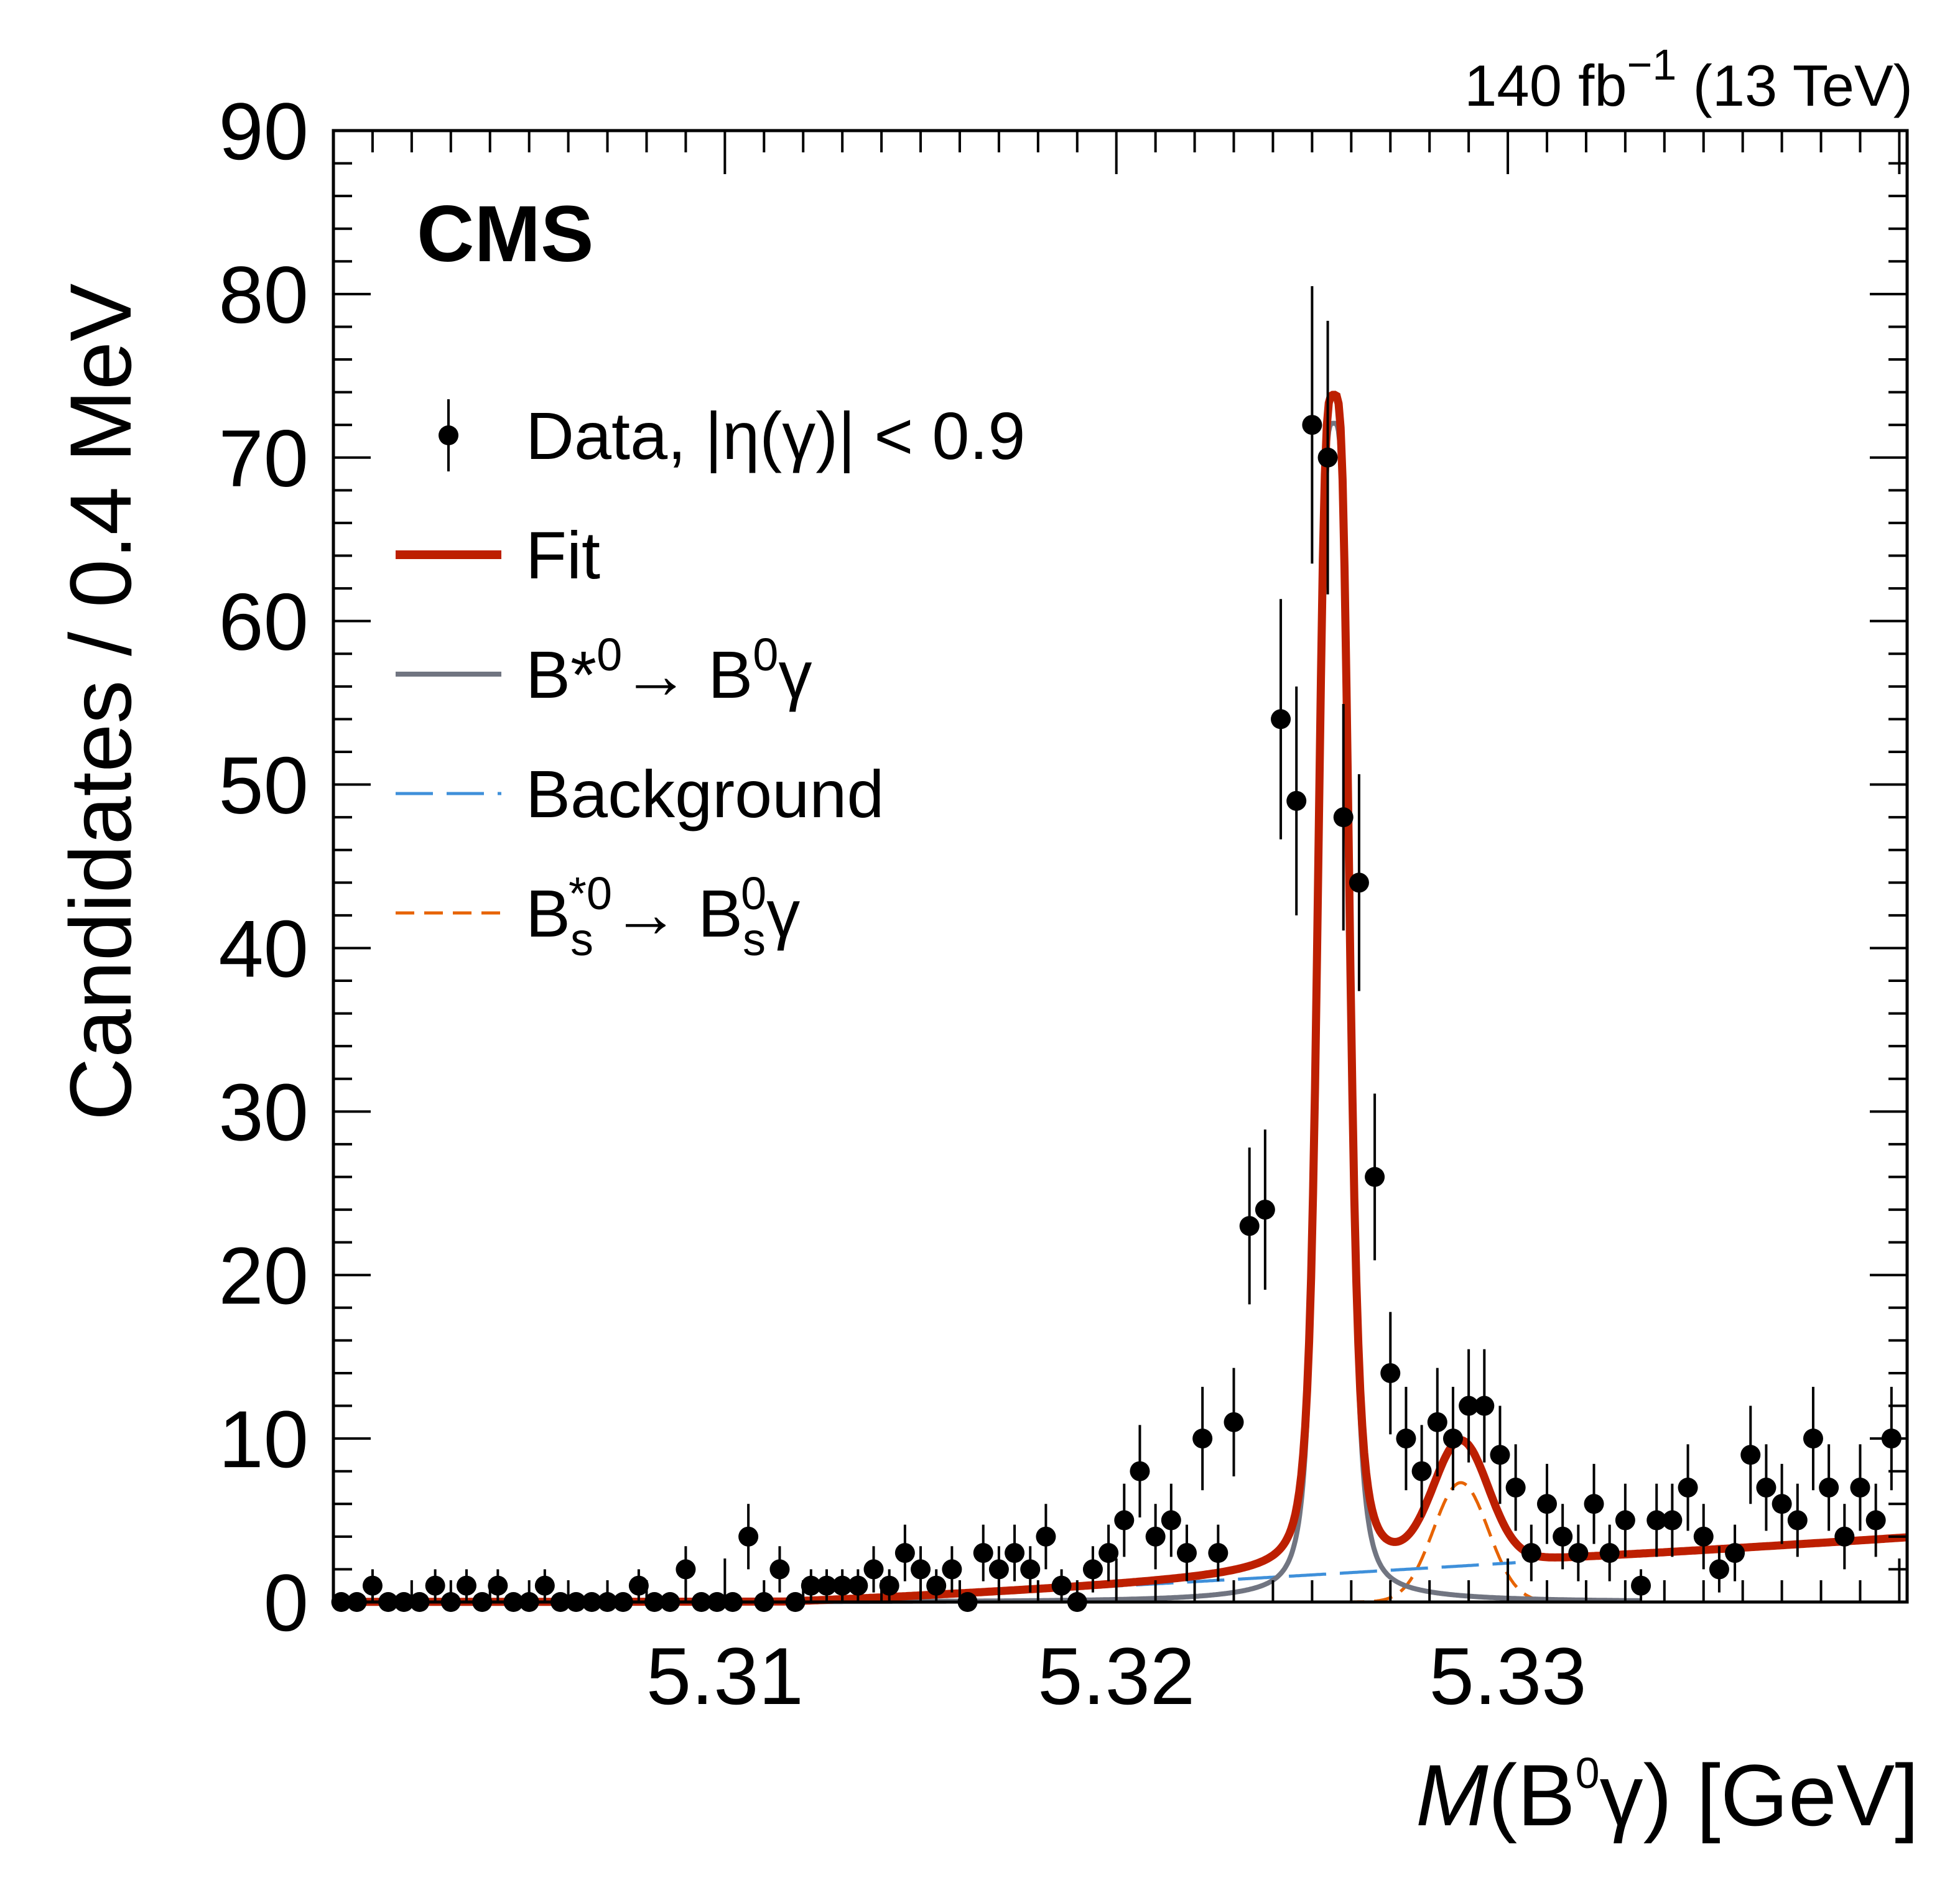 This screenshot has width=1960, height=1880. Describe the element at coordinates (705, 793) in the screenshot. I see `legend-label: Background` at that location.